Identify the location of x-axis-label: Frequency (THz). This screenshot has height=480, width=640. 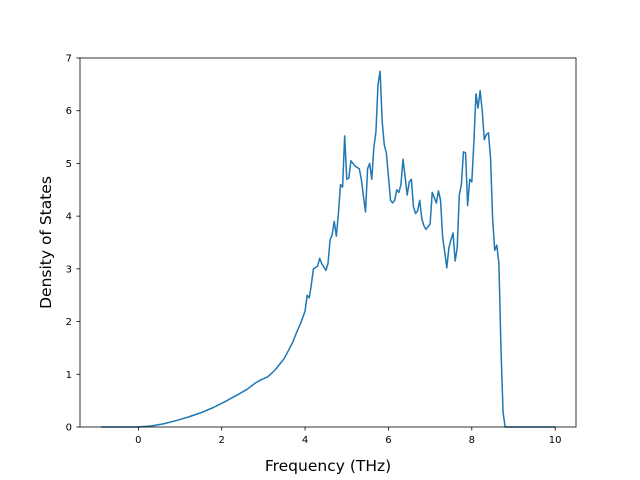
(328, 466).